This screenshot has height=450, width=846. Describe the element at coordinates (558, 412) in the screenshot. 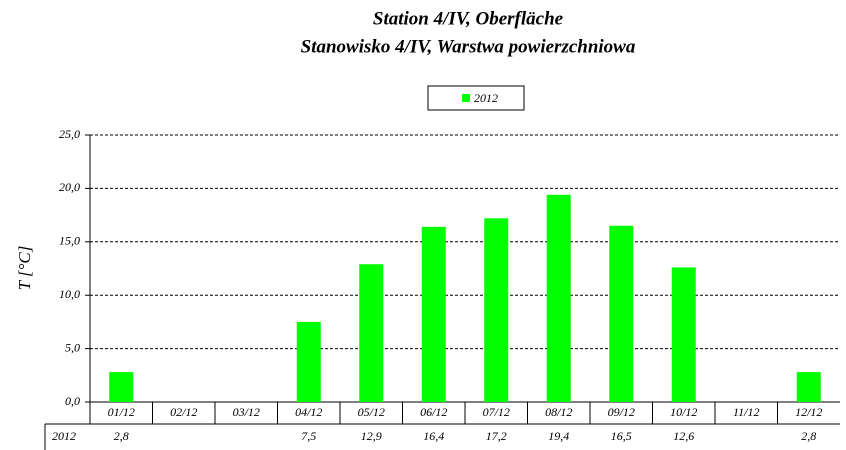

I see `x-tick-label: 08/12` at that location.